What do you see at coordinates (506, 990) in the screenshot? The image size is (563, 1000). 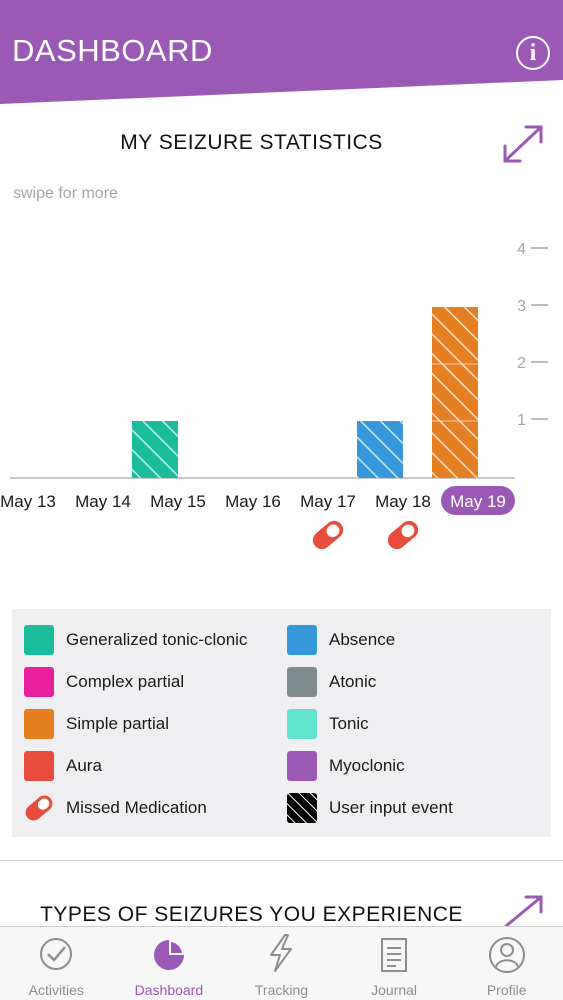 I see `tab-label: Profile` at bounding box center [506, 990].